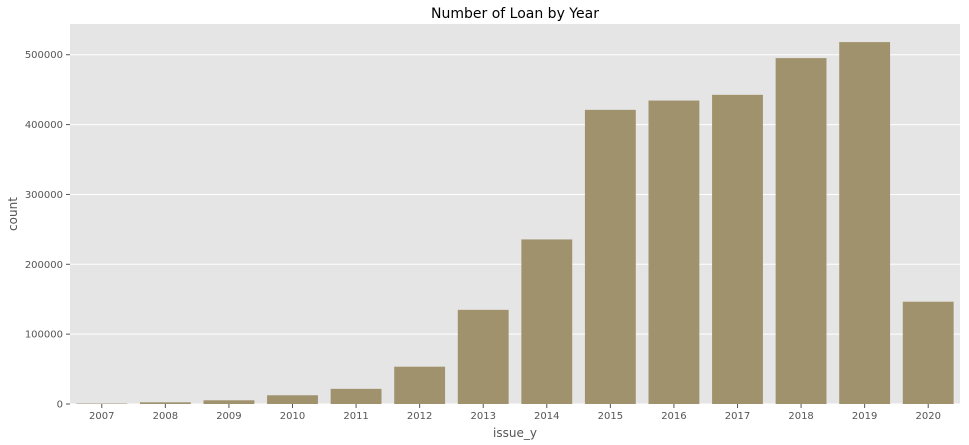 Image resolution: width=969 pixels, height=445 pixels. What do you see at coordinates (515, 433) in the screenshot?
I see `x-axis-title: issue_y` at bounding box center [515, 433].